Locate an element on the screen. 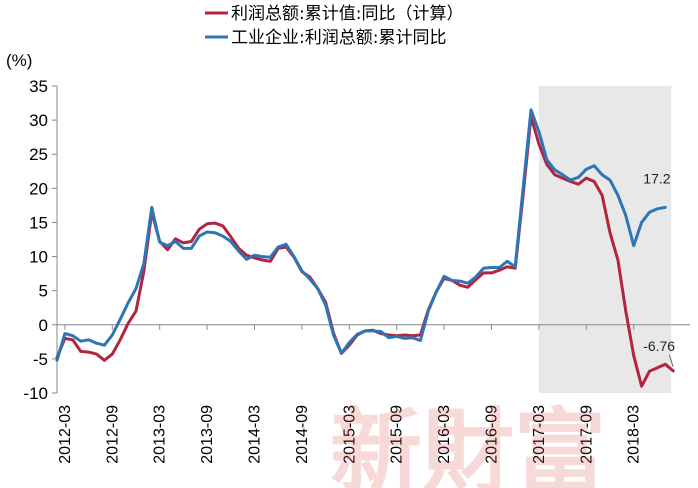  chart-legend: 利润总额:累计值:同比（计算） 工业企业:利润总额:累计同比 is located at coordinates (334, 26).